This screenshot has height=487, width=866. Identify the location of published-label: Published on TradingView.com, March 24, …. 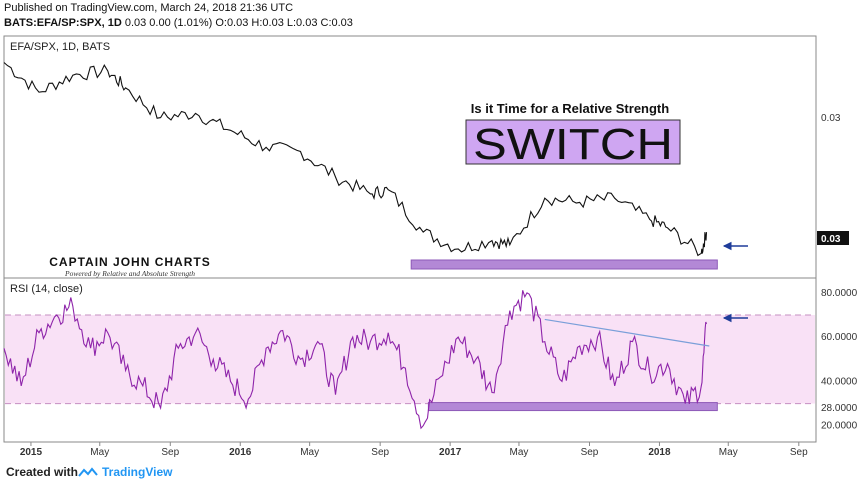
(149, 8).